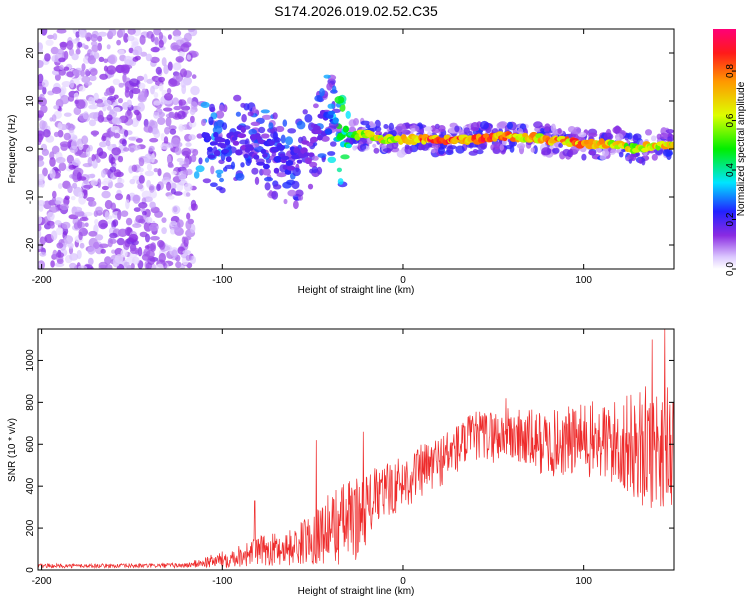  What do you see at coordinates (724, 149) in the screenshot?
I see `colorbar-gradient` at bounding box center [724, 149].